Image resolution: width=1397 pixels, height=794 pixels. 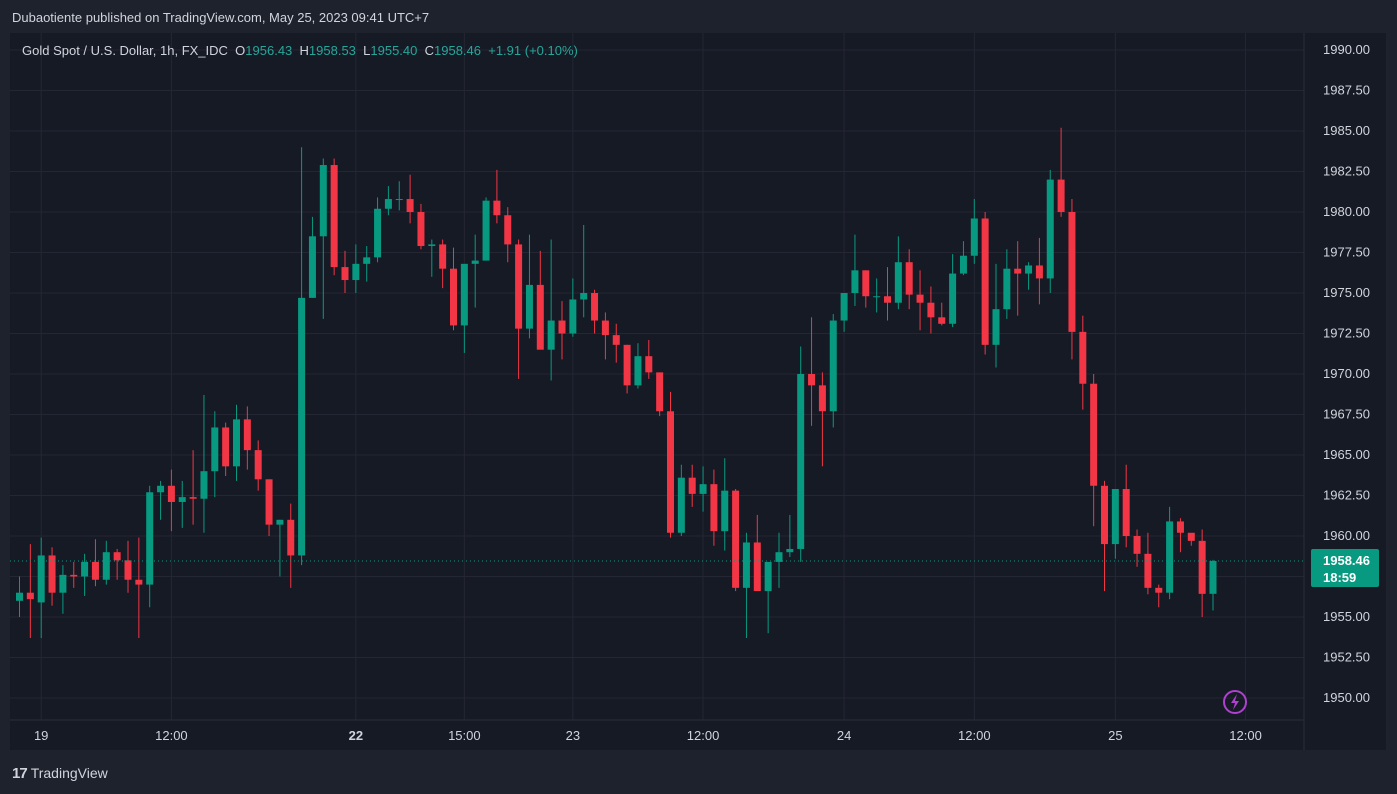 What do you see at coordinates (1346, 292) in the screenshot?
I see `y-tick-label: 1975.00` at bounding box center [1346, 292].